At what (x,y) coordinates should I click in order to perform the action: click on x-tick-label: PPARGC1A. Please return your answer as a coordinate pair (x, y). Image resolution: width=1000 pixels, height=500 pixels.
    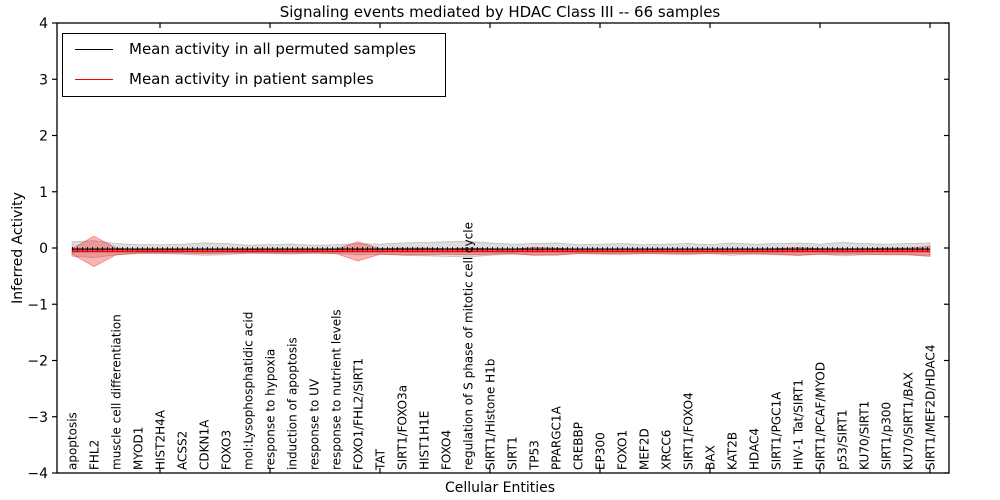
    Looking at the image, I should click on (557, 437).